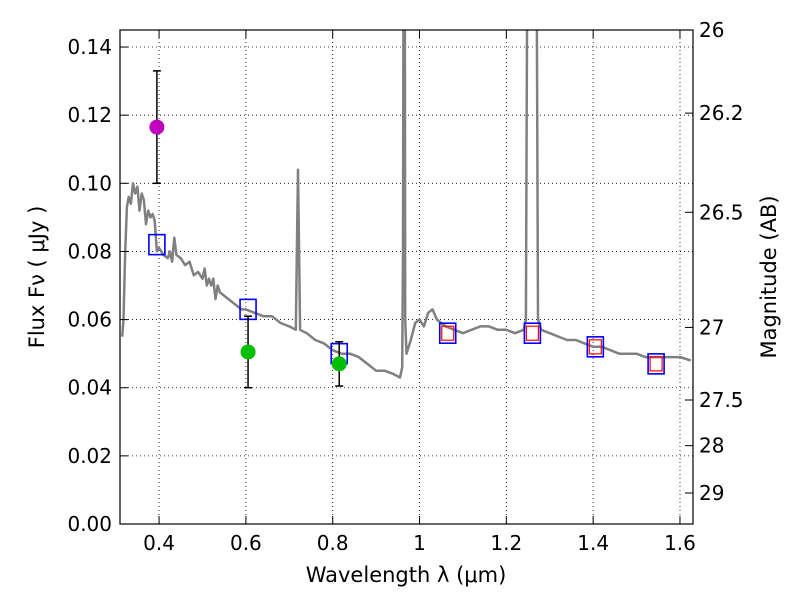 The image size is (800, 600). I want to click on y-tick-label: 0.08, so click(89, 251).